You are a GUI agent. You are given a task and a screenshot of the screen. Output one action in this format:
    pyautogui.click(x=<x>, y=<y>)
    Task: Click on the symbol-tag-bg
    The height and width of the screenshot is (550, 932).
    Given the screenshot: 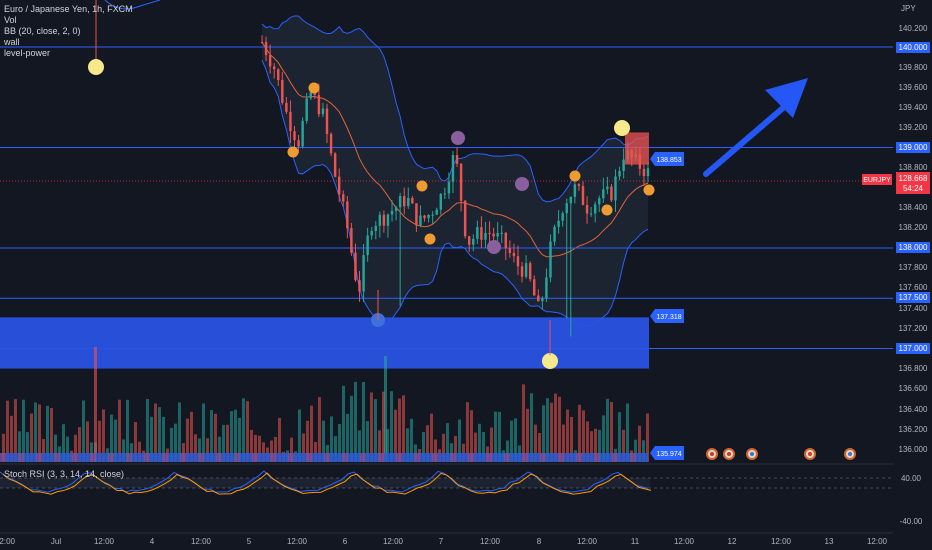 What is the action you would take?
    pyautogui.click(x=877, y=179)
    